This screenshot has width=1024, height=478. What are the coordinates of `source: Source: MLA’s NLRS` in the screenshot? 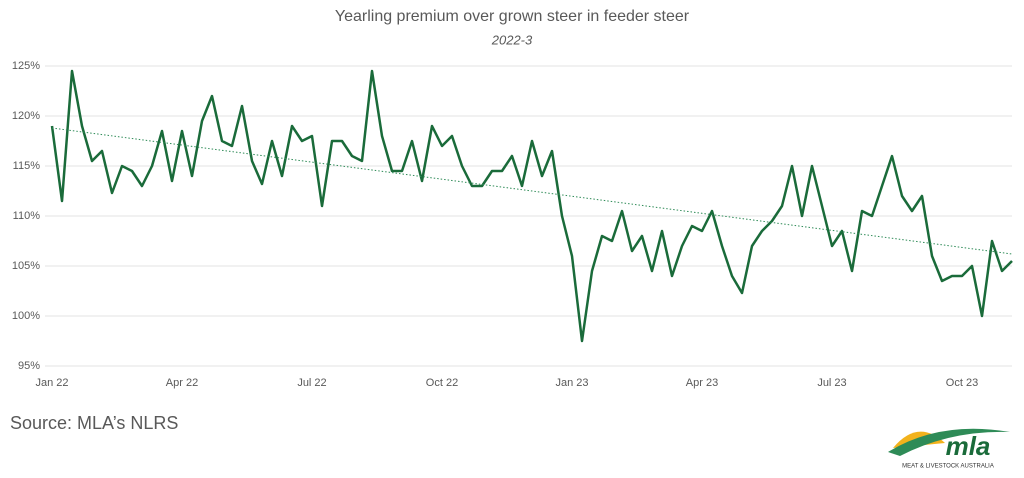 It's located at (94, 423).